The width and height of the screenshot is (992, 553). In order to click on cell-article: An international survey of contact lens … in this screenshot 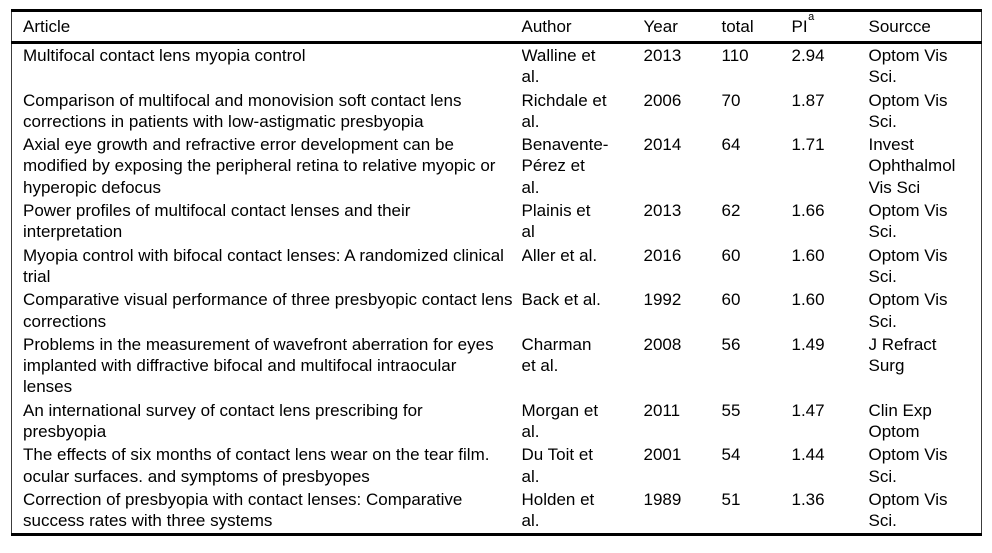, I will do `click(223, 421)`.